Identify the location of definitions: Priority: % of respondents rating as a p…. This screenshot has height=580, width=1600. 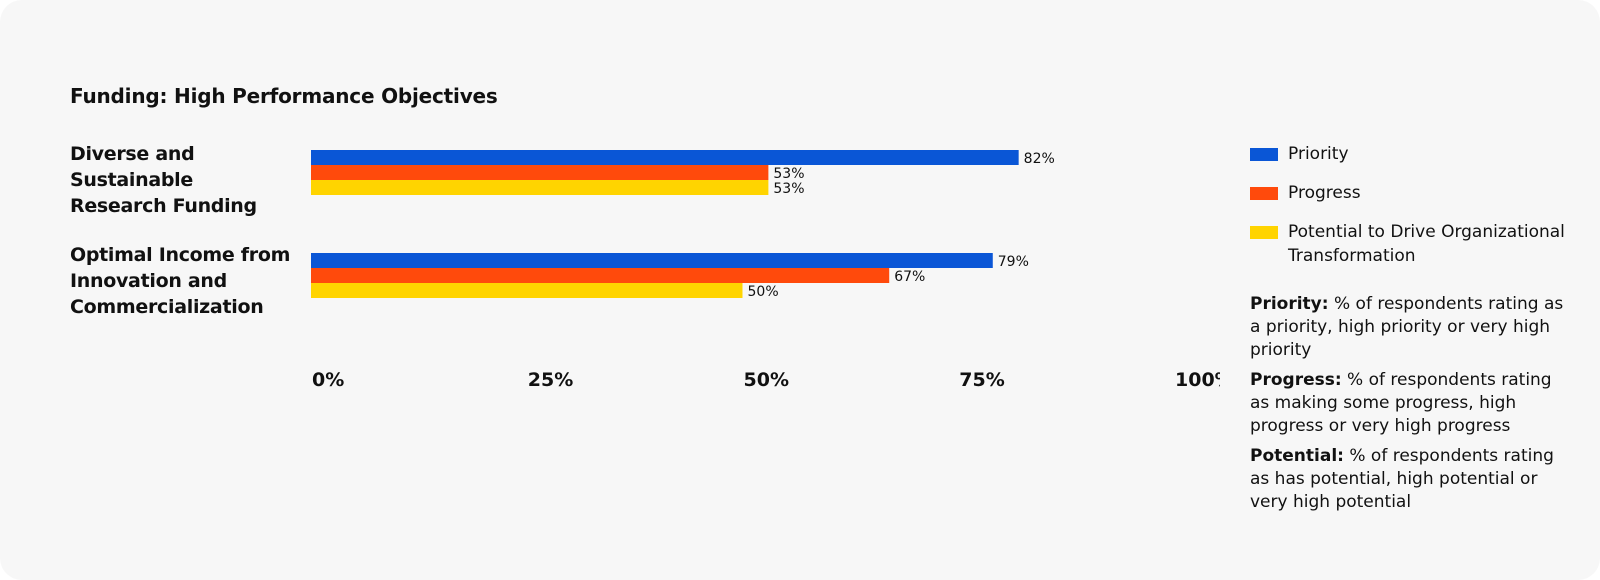
(1410, 407).